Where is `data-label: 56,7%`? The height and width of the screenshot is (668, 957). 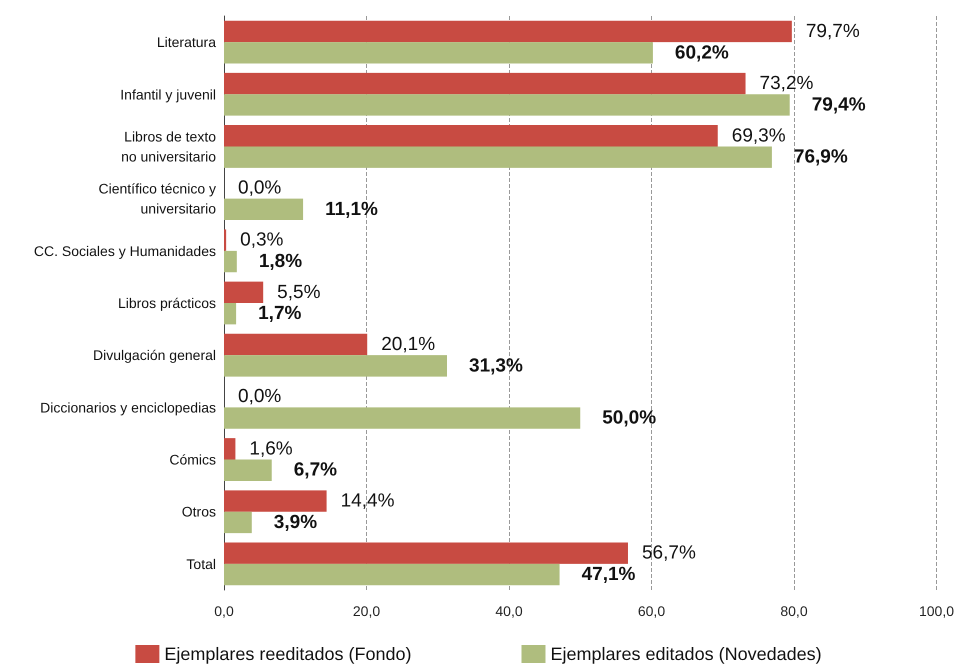 data-label: 56,7% is located at coordinates (669, 553).